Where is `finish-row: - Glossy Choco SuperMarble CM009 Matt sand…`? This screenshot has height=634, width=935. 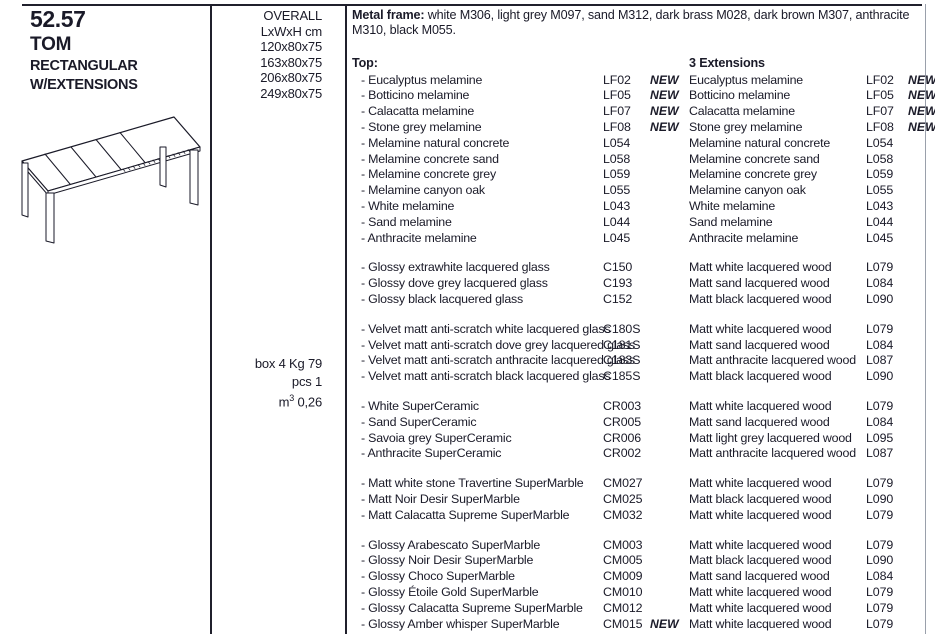 finish-row: - Glossy Choco SuperMarble CM009 Matt sand… is located at coordinates (639, 577).